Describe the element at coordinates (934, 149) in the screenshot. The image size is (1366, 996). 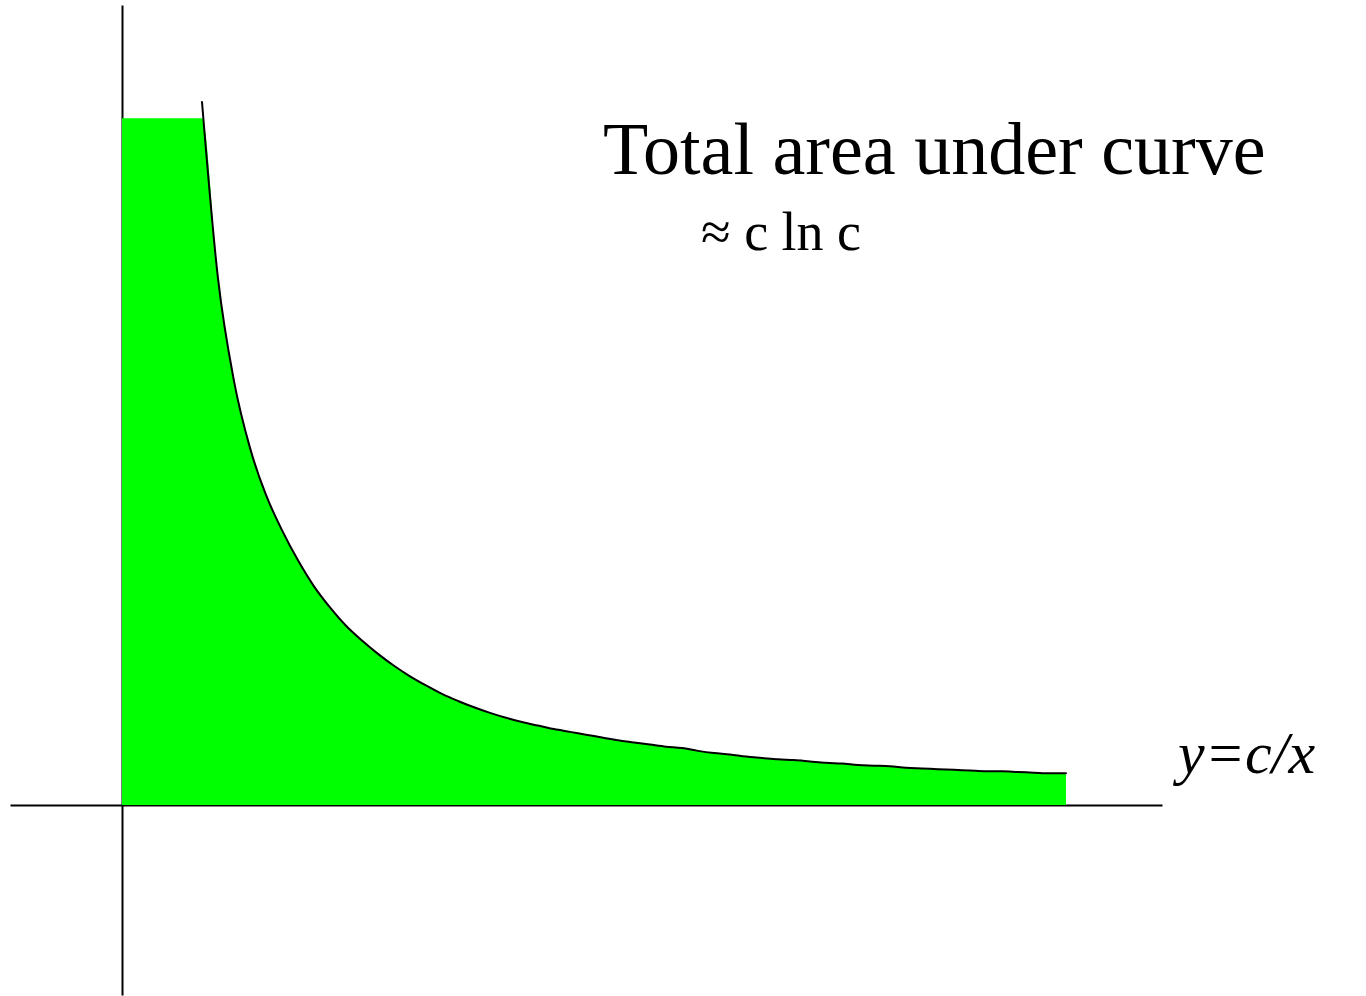
I see `annotation: Total area under curve` at that location.